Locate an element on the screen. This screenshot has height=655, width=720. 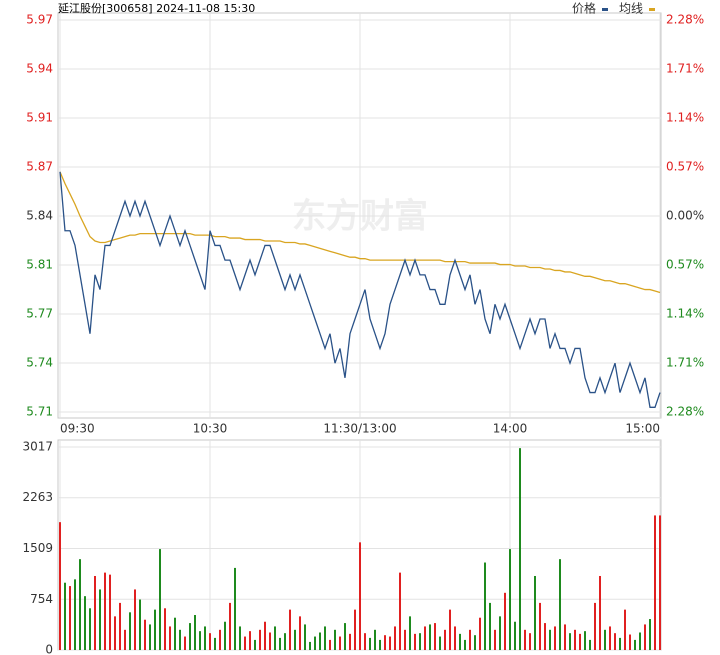
y-tick-label: 5.74 is located at coordinates (39, 363).